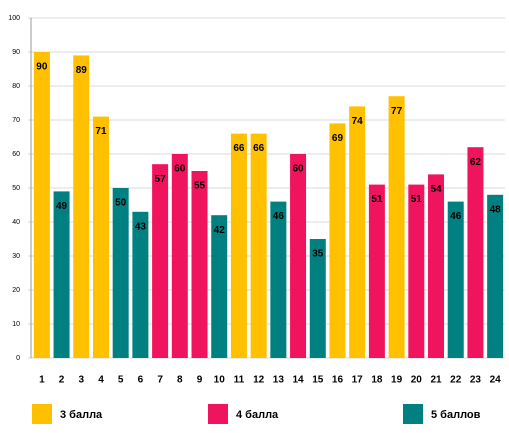 This screenshot has width=509, height=433. What do you see at coordinates (417, 380) in the screenshot?
I see `x-tick-label: 20` at bounding box center [417, 380].